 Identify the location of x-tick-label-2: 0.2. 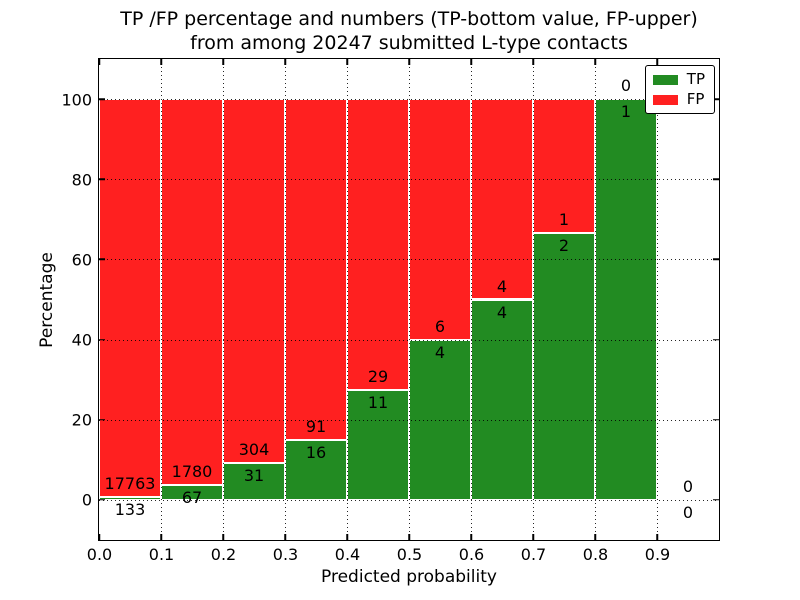
(223, 554).